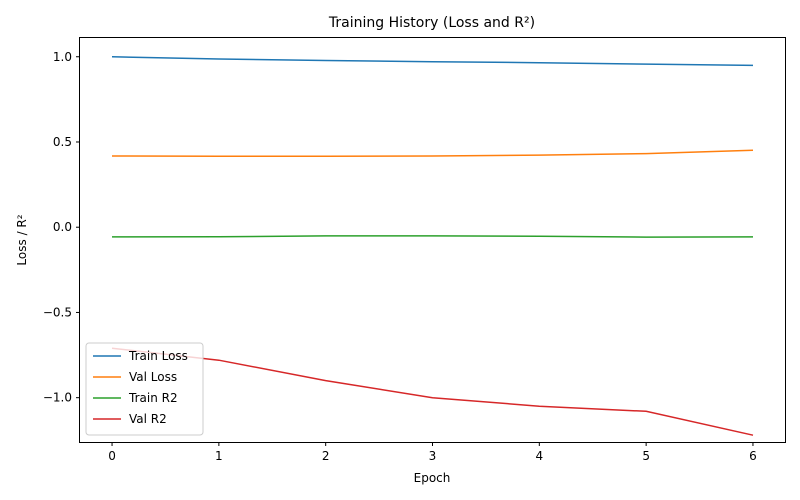  What do you see at coordinates (148, 419) in the screenshot?
I see `legend-label-3: Val R2` at bounding box center [148, 419].